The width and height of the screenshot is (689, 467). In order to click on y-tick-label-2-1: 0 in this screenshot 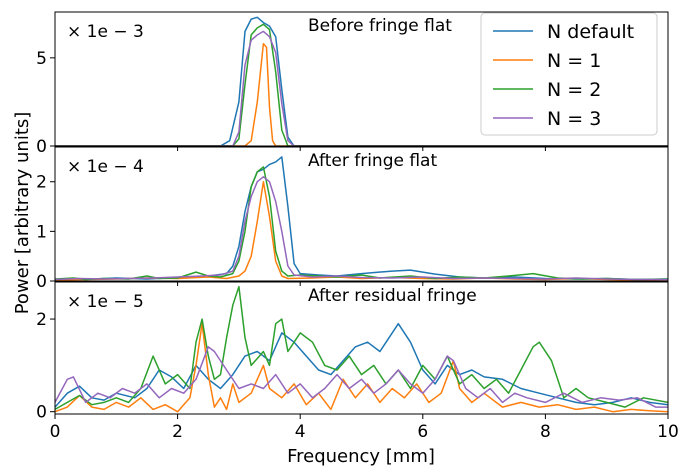, I will do `click(41, 282)`.